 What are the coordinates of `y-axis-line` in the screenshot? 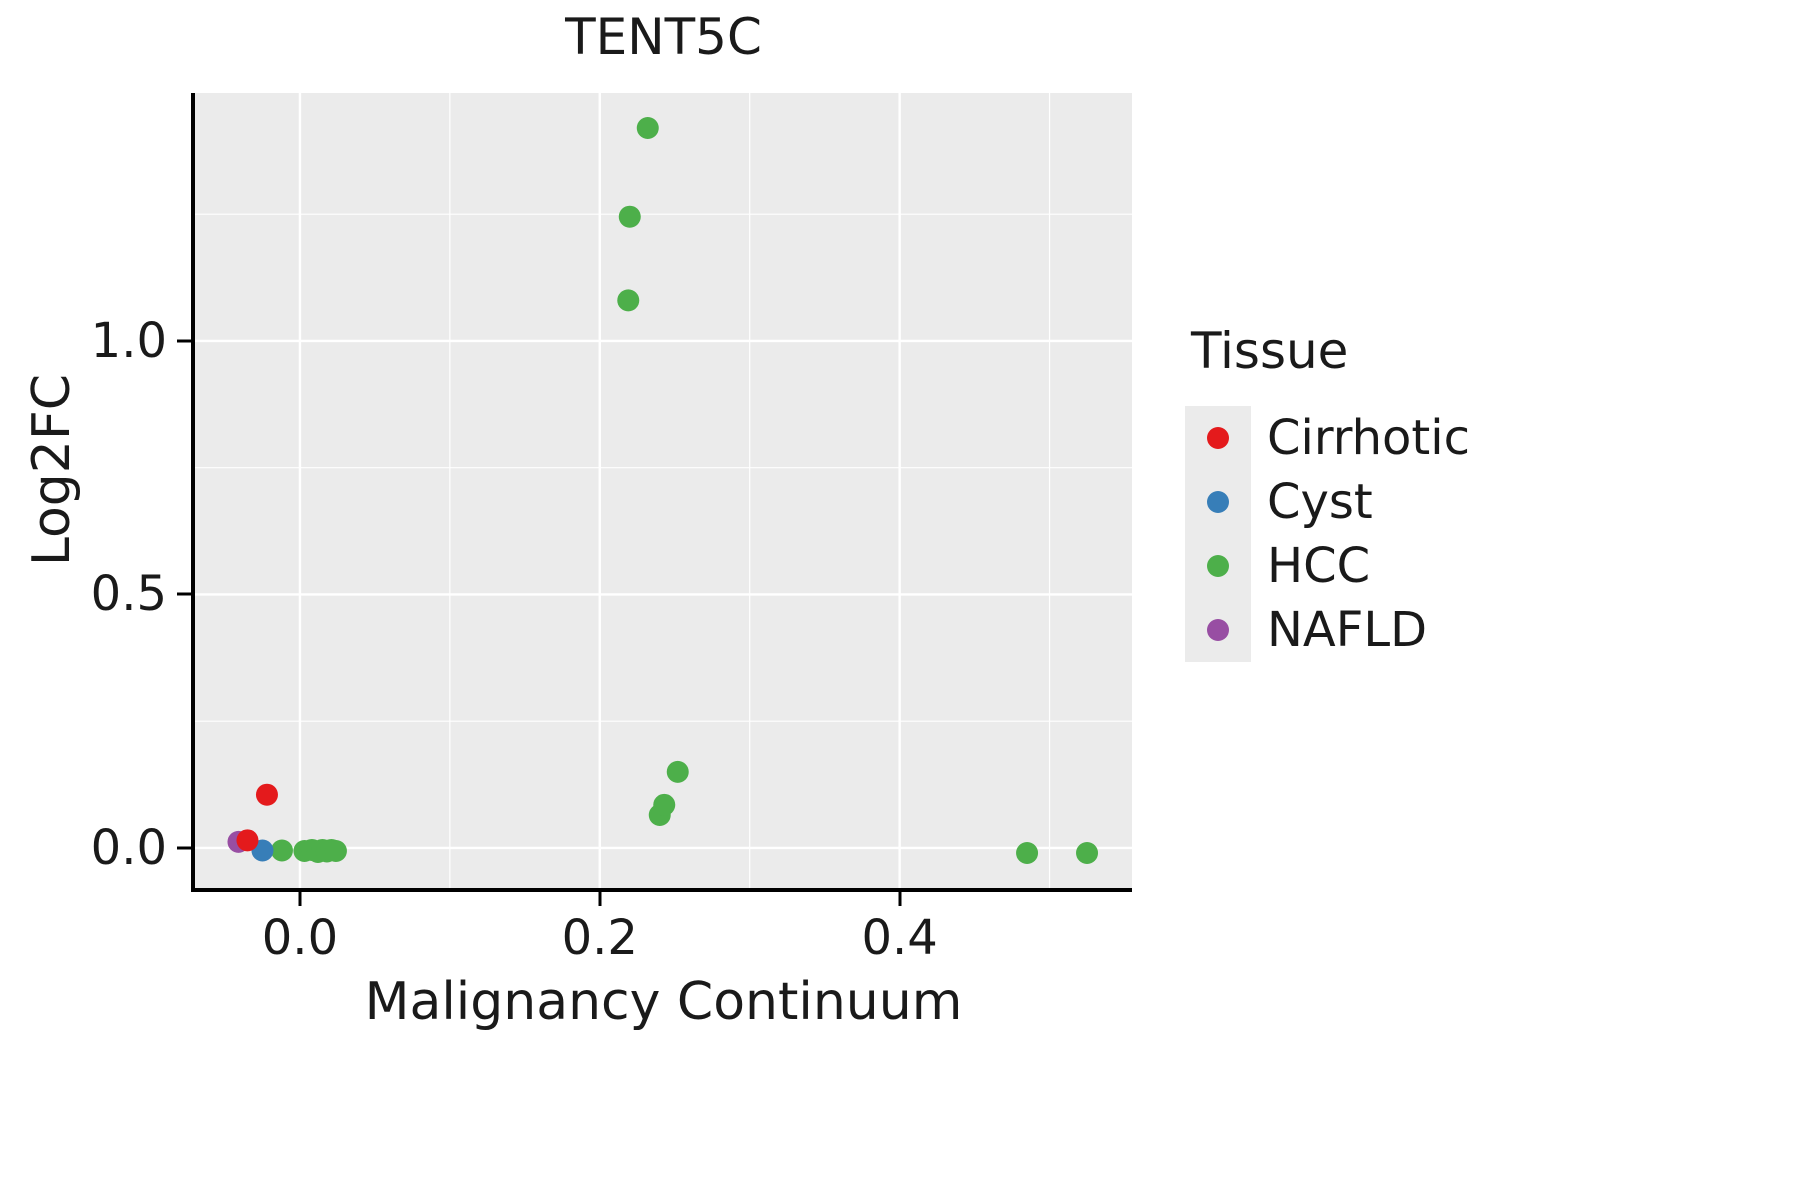 It's located at (193, 492).